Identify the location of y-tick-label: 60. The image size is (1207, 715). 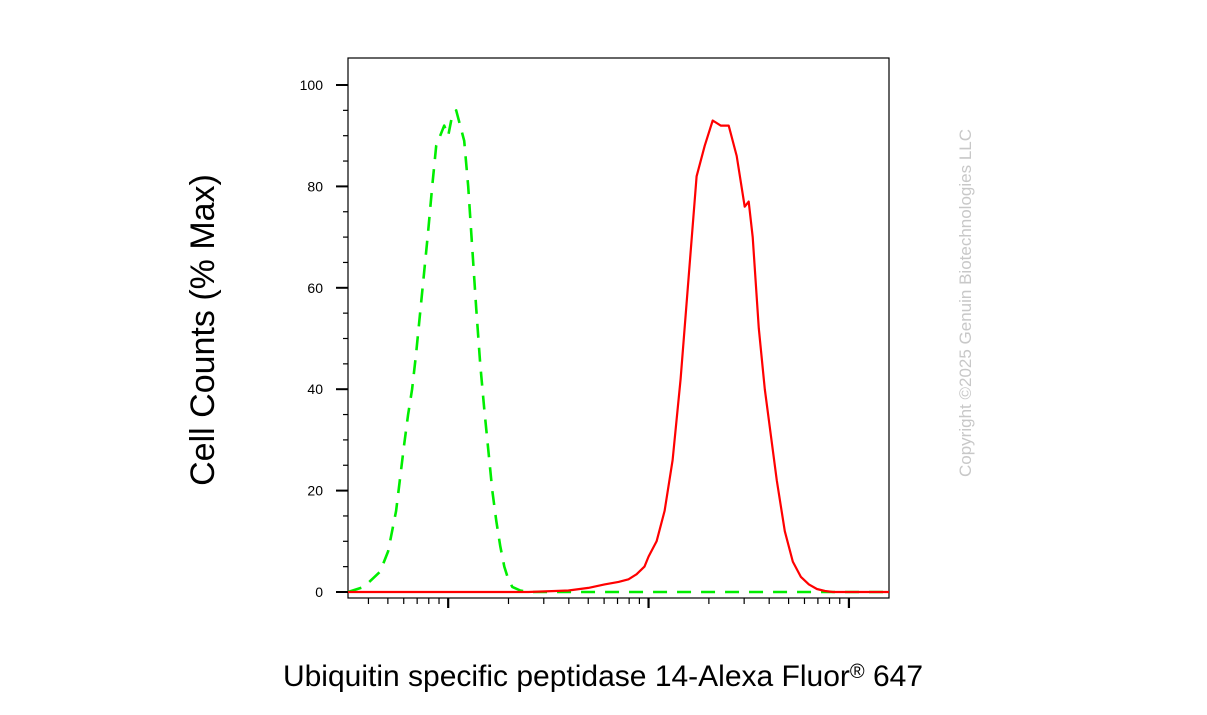
(315, 288).